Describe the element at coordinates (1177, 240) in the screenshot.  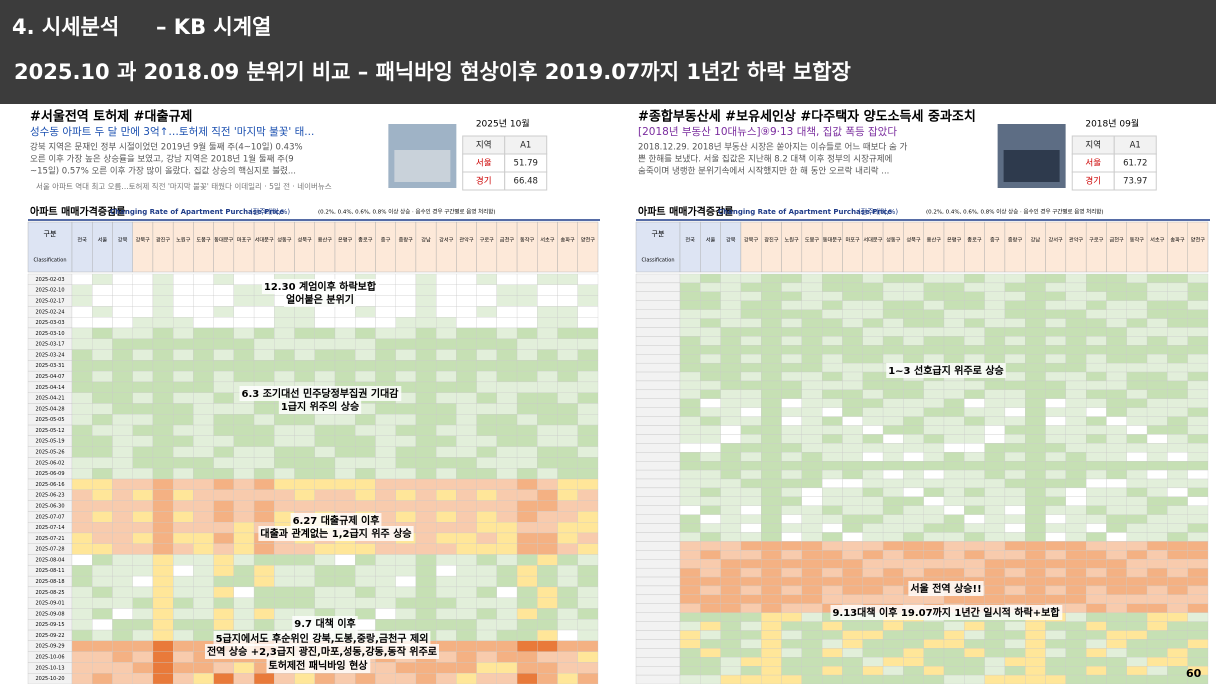
I see `column-head: 송파구` at that location.